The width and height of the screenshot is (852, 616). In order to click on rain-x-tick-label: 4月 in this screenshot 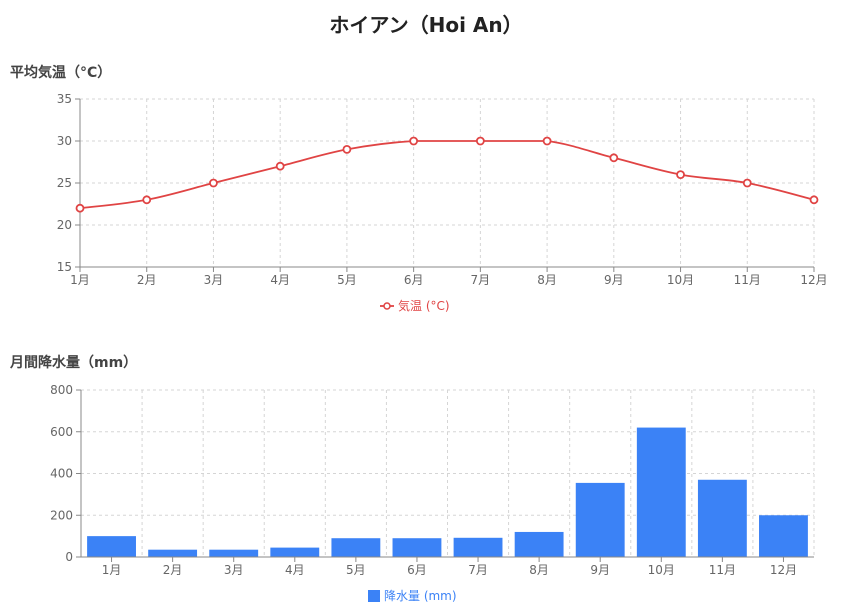, I will do `click(295, 570)`.